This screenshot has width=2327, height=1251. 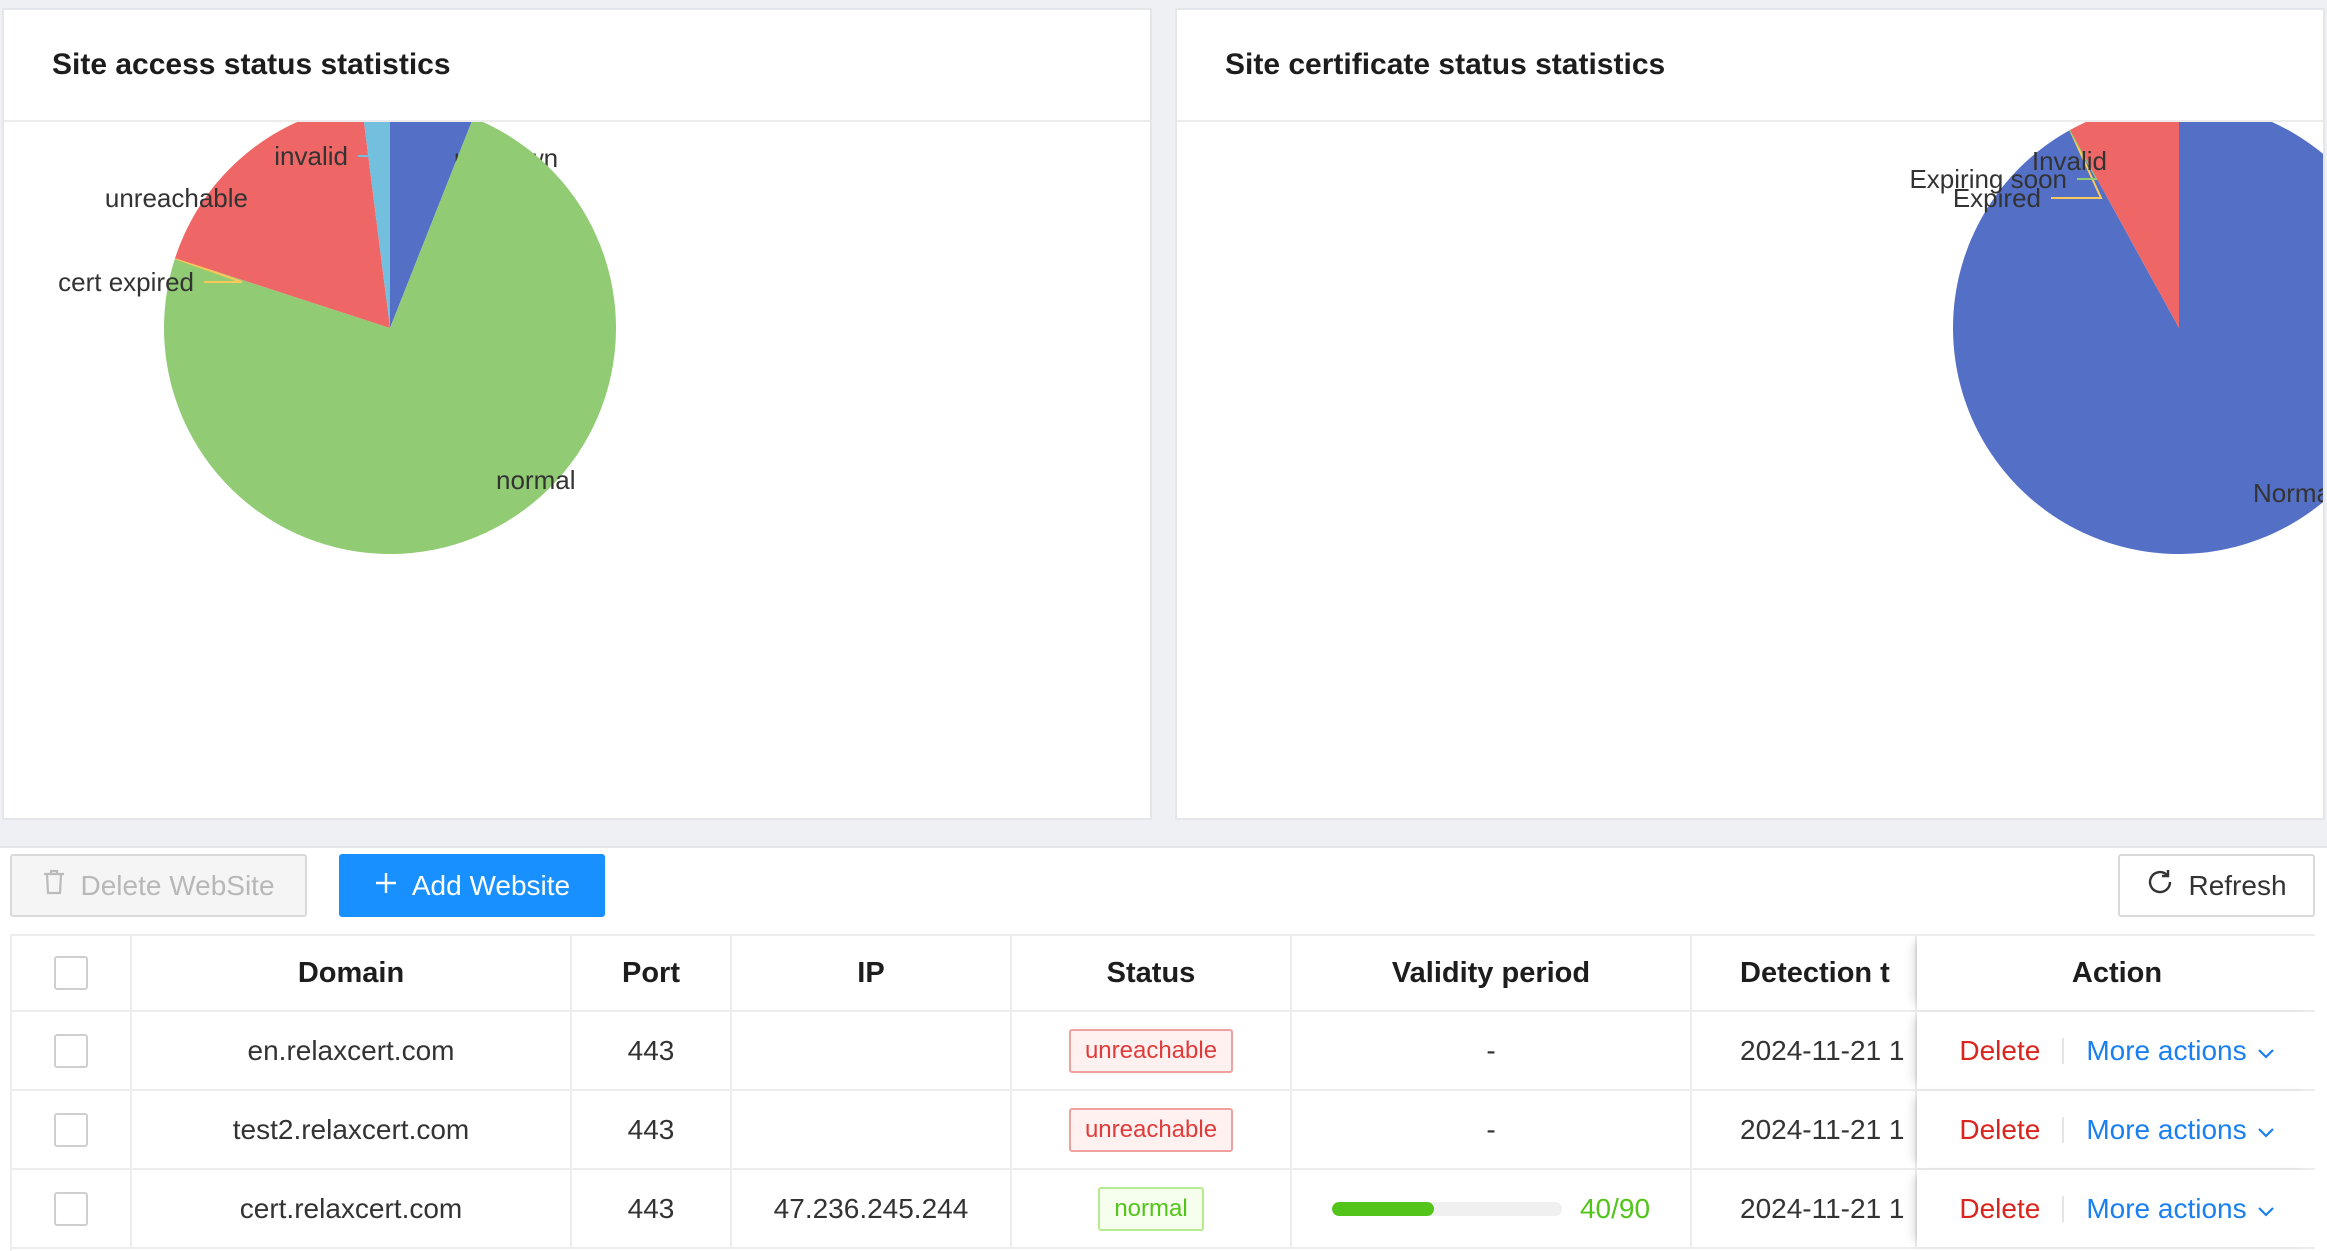 I want to click on ip-cell: 47.236.245.244, so click(x=872, y=1208).